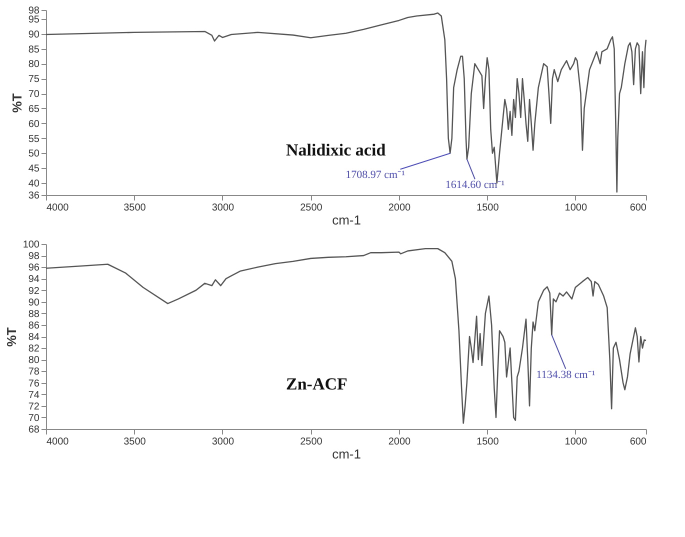 Image resolution: width=685 pixels, height=537 pixels. What do you see at coordinates (34, 196) in the screenshot?
I see `y-tick-label: 36` at bounding box center [34, 196].